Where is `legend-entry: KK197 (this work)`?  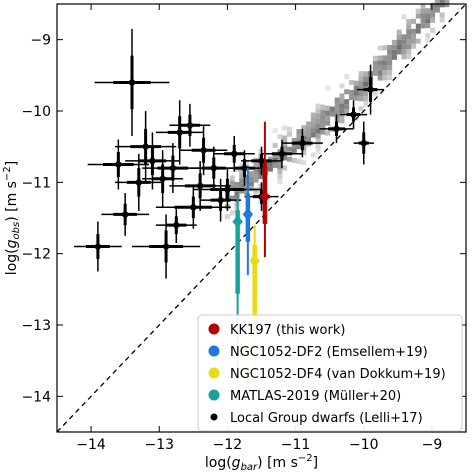 legend-entry: KK197 (this work) is located at coordinates (276, 330).